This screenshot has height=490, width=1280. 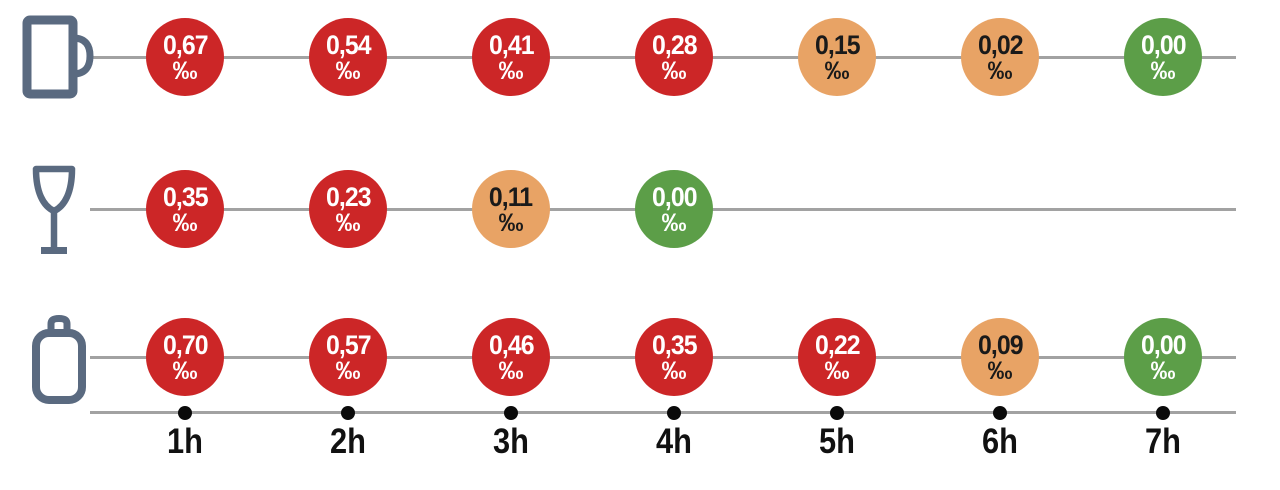 What do you see at coordinates (511, 45) in the screenshot?
I see `bac-value: 0,41` at bounding box center [511, 45].